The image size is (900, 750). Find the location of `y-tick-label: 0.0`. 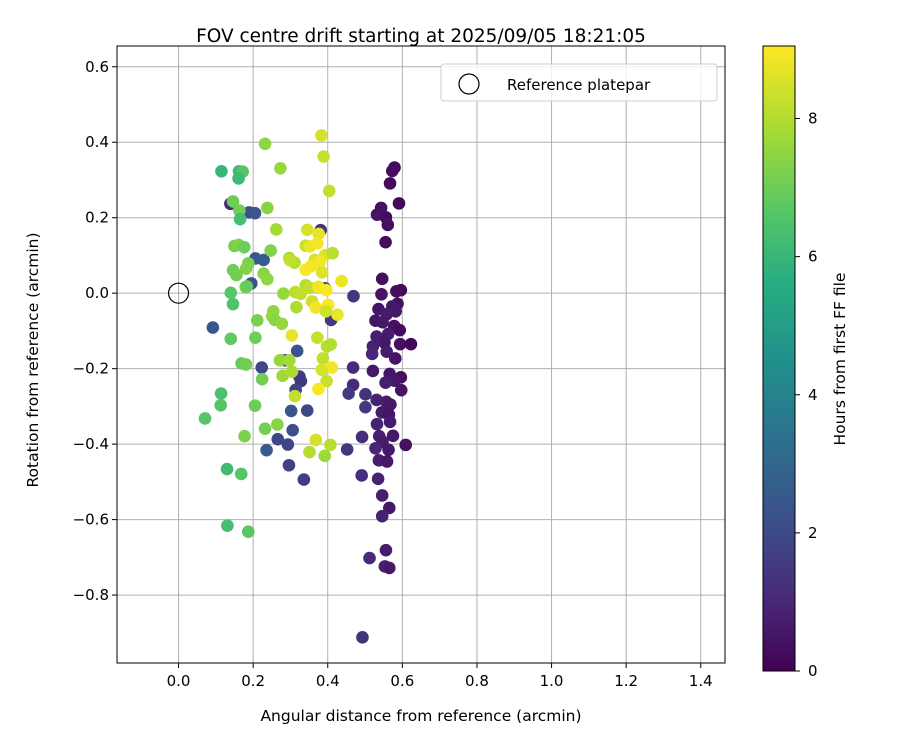

y-tick-label: 0.0 is located at coordinates (97, 293).